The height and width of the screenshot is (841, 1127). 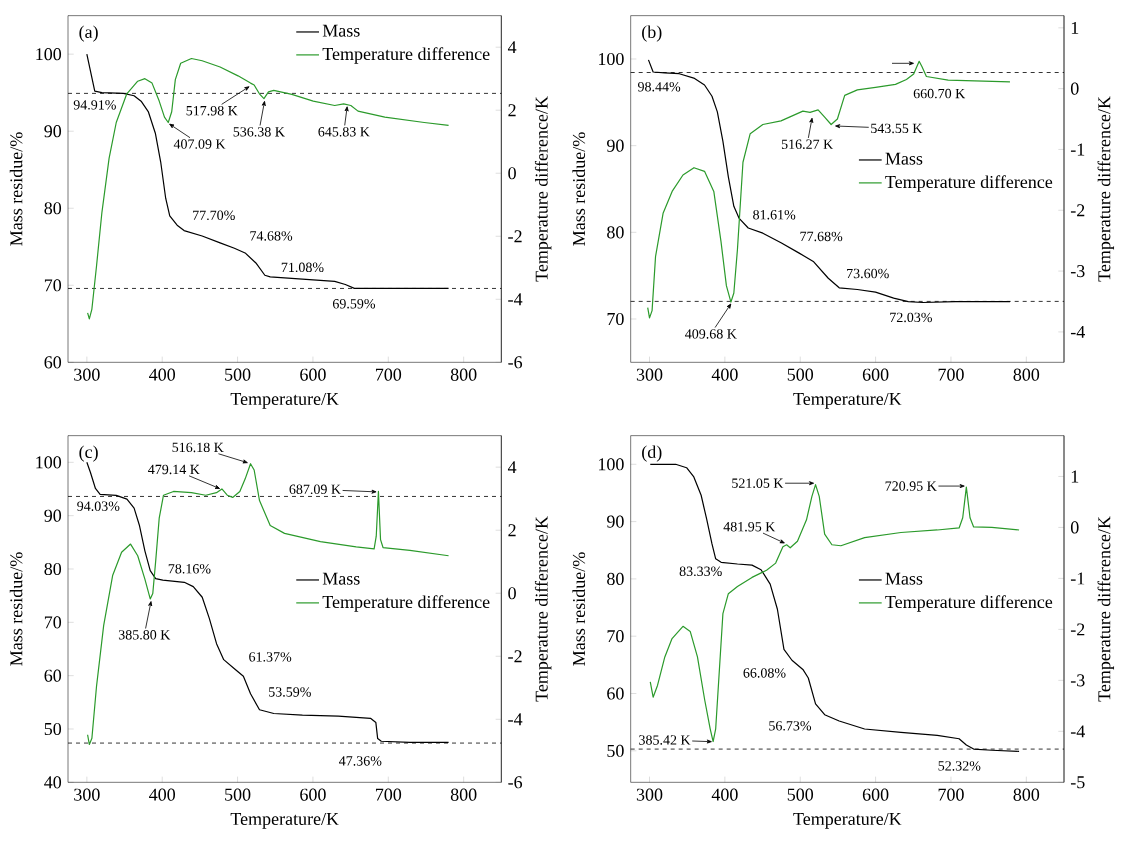 What do you see at coordinates (144, 635) in the screenshot?
I see `annotation: 385.80 K` at bounding box center [144, 635].